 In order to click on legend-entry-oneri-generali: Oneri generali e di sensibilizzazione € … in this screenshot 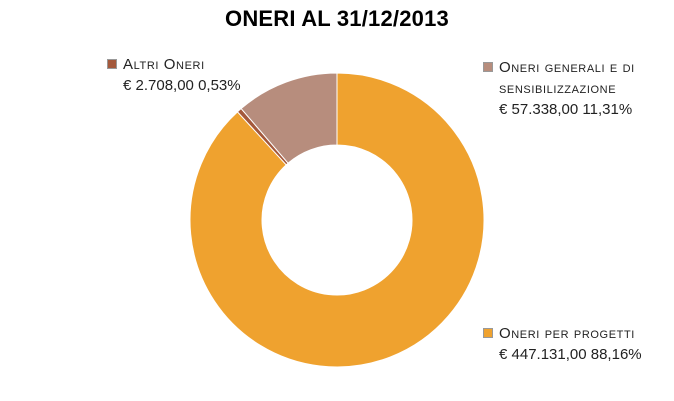, I will do `click(576, 88)`.